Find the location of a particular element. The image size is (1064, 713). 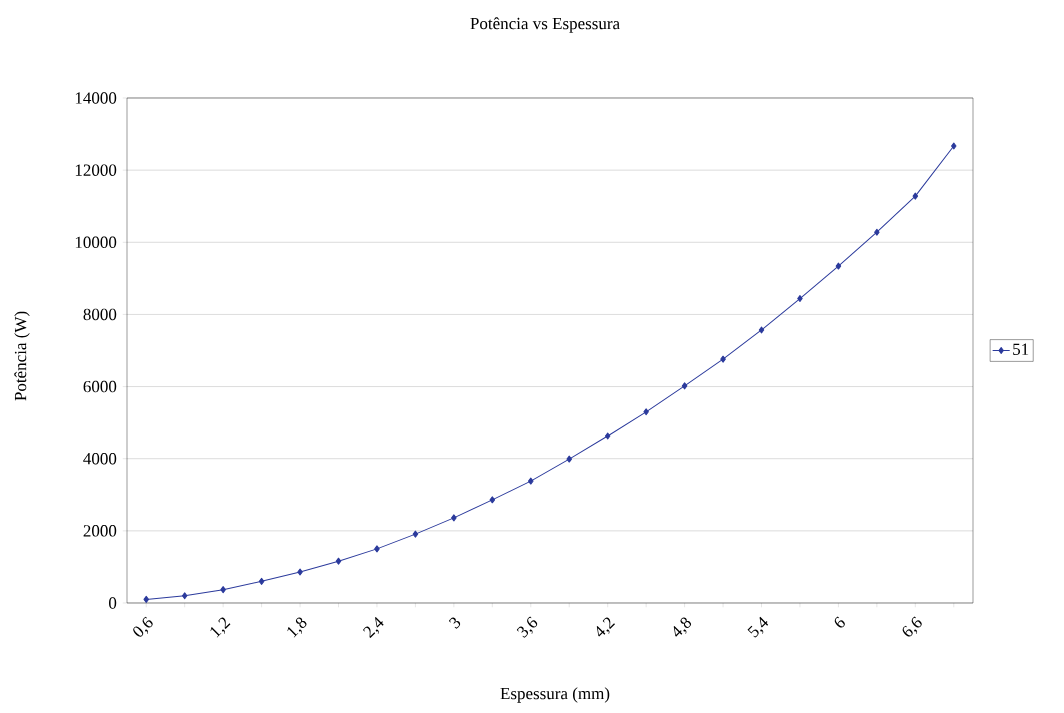

x-tick-label: 3,6 is located at coordinates (527, 627).